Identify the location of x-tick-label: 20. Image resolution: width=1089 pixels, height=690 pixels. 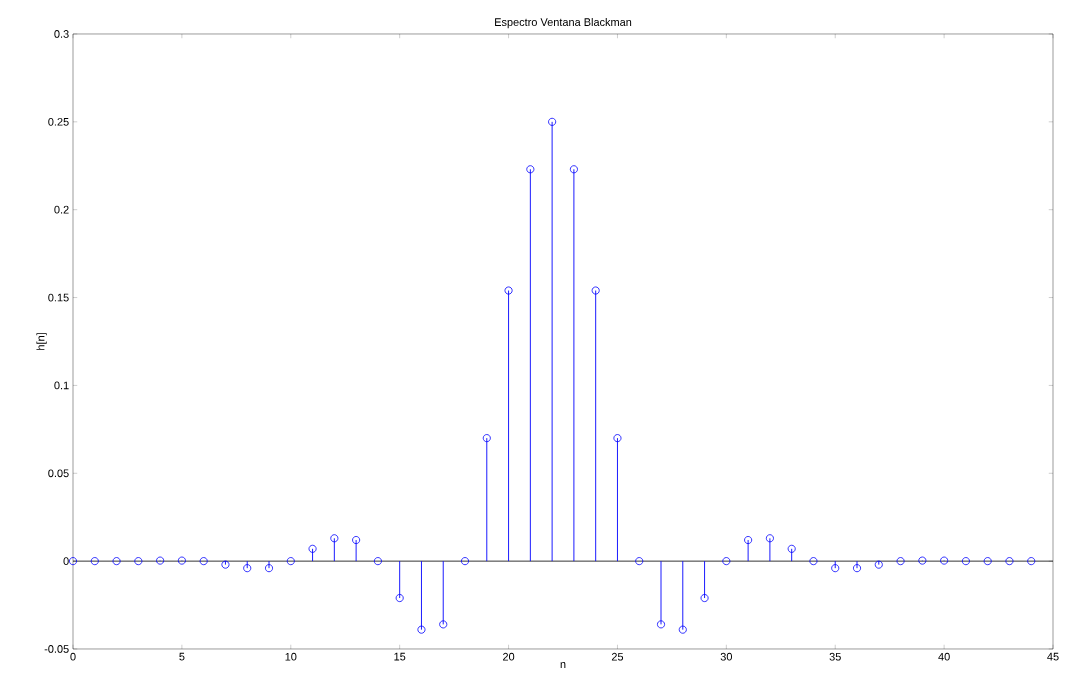
(509, 656).